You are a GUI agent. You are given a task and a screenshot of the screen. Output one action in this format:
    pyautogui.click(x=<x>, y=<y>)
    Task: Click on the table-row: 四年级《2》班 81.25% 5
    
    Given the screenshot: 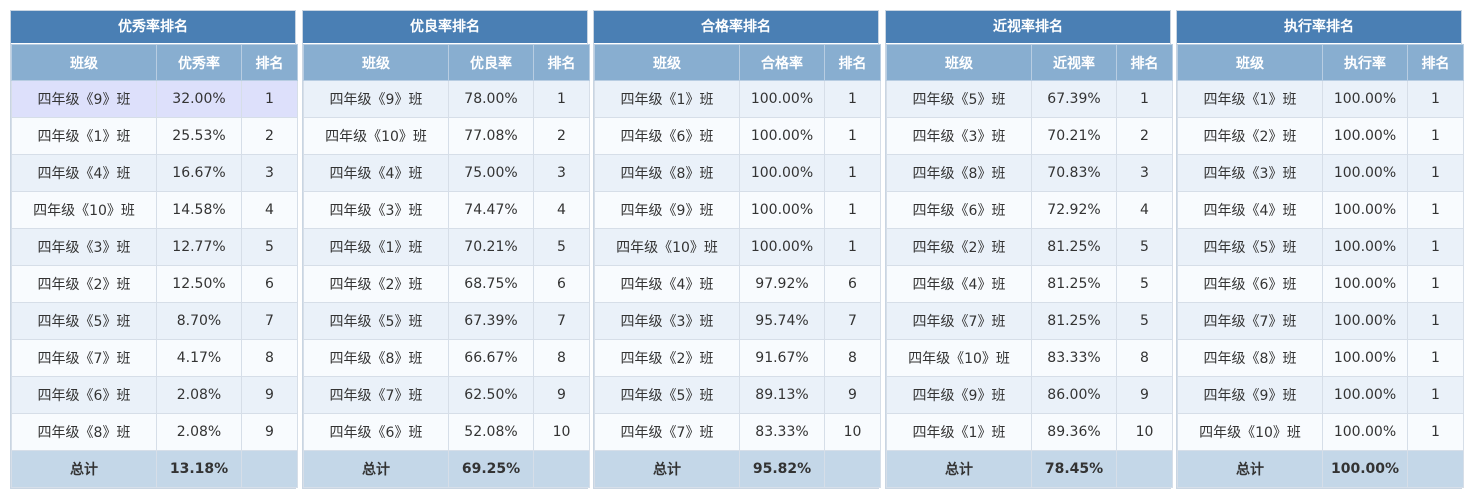 What is the action you would take?
    pyautogui.click(x=1029, y=247)
    